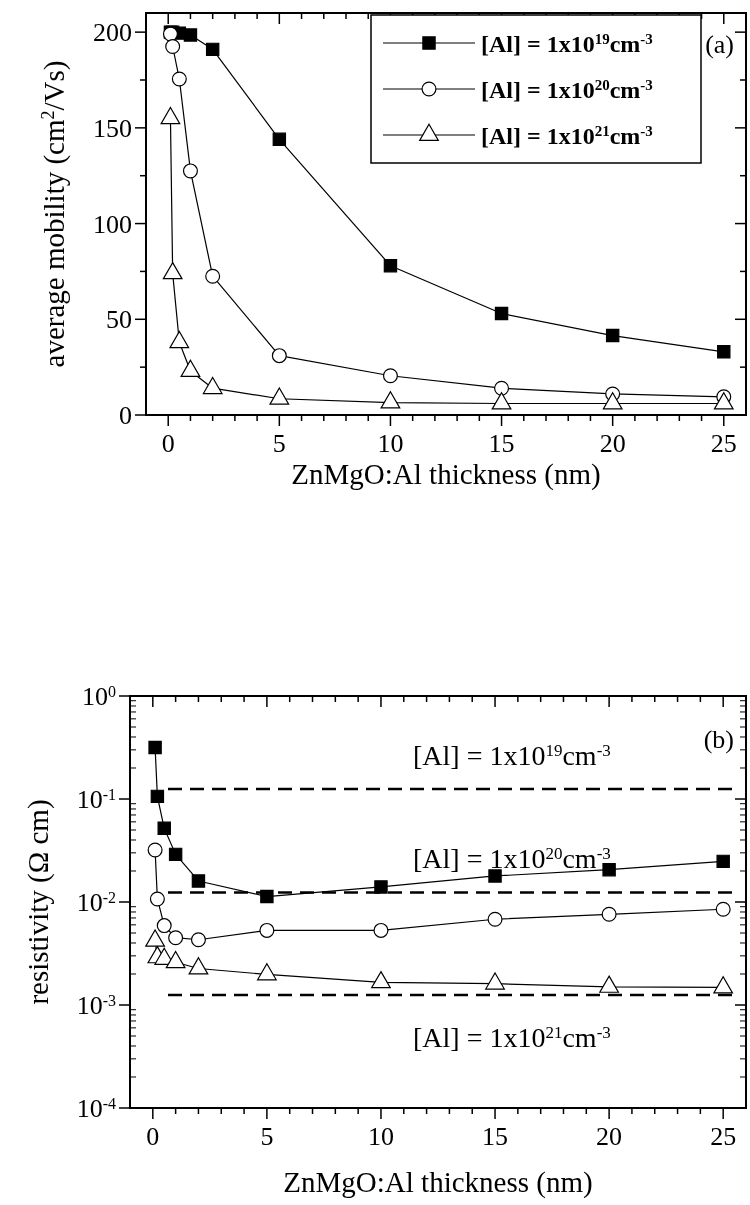  Describe the element at coordinates (512, 859) in the screenshot. I see `annotation: [Al] = 1x10$^{20}$cm$^{-3}$` at that location.